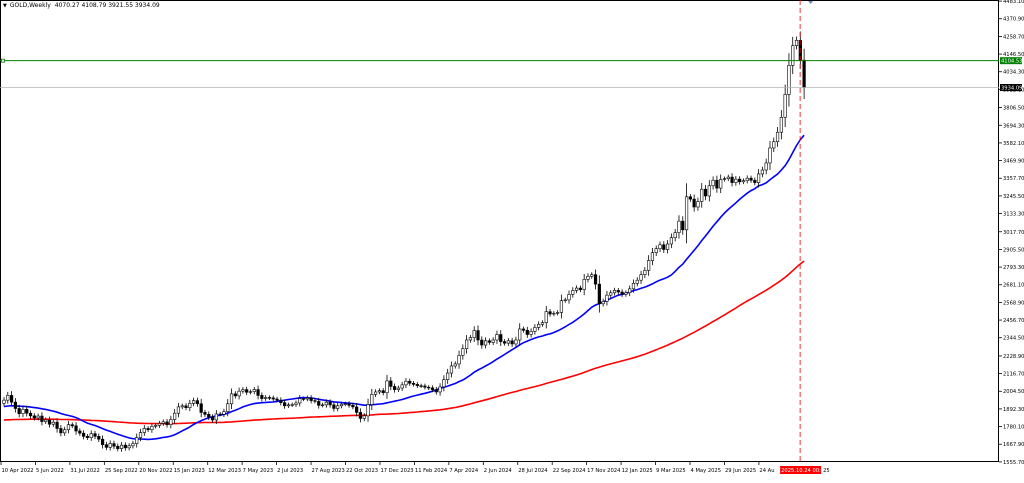 The image size is (1024, 483). What do you see at coordinates (1013, 144) in the screenshot?
I see `y-tick-label: 3582.10` at bounding box center [1013, 144].